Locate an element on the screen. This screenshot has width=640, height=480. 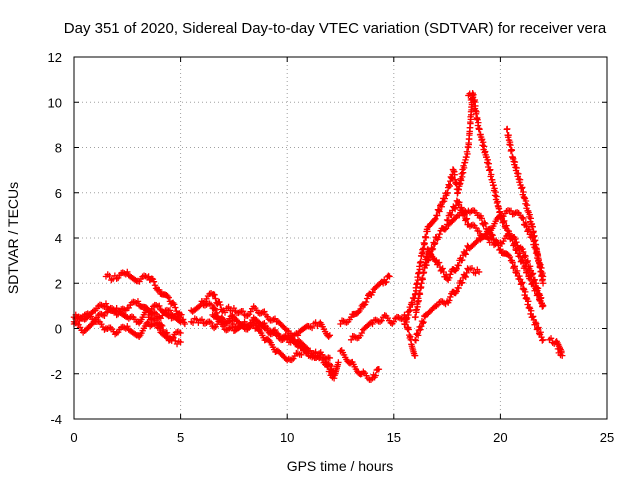
y-tick-label: 2 is located at coordinates (58, 283).